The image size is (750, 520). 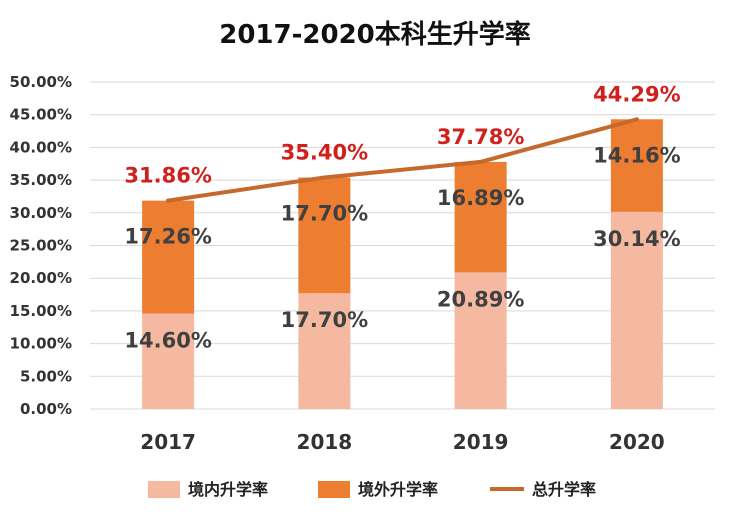 I want to click on y-tick-label: 40.00%, so click(x=41, y=147).